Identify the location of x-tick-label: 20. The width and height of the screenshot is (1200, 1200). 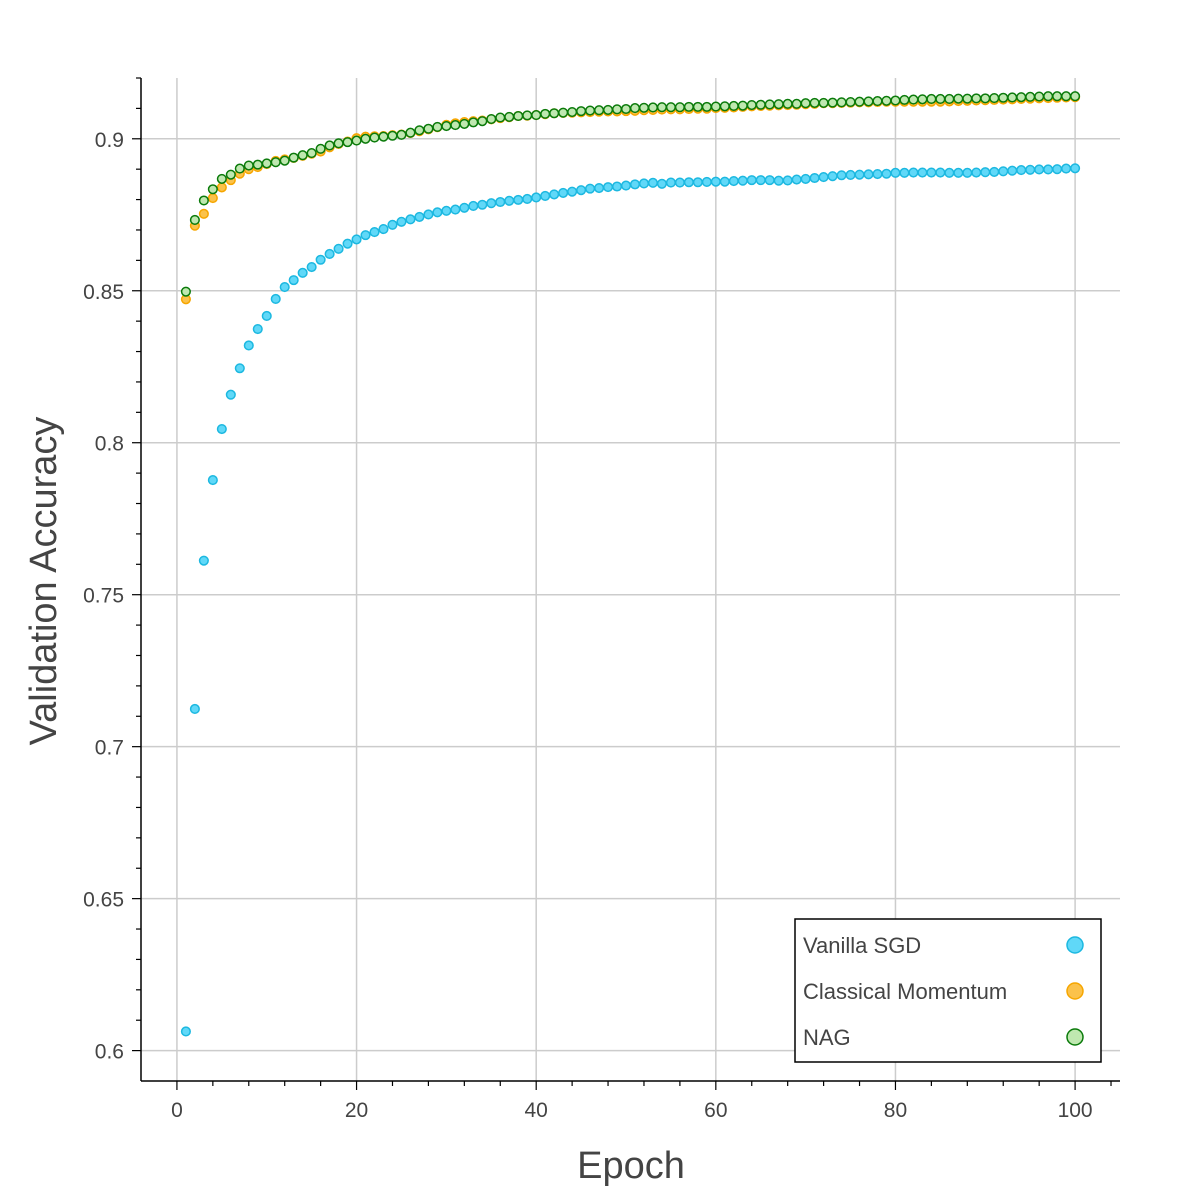
(356, 1110).